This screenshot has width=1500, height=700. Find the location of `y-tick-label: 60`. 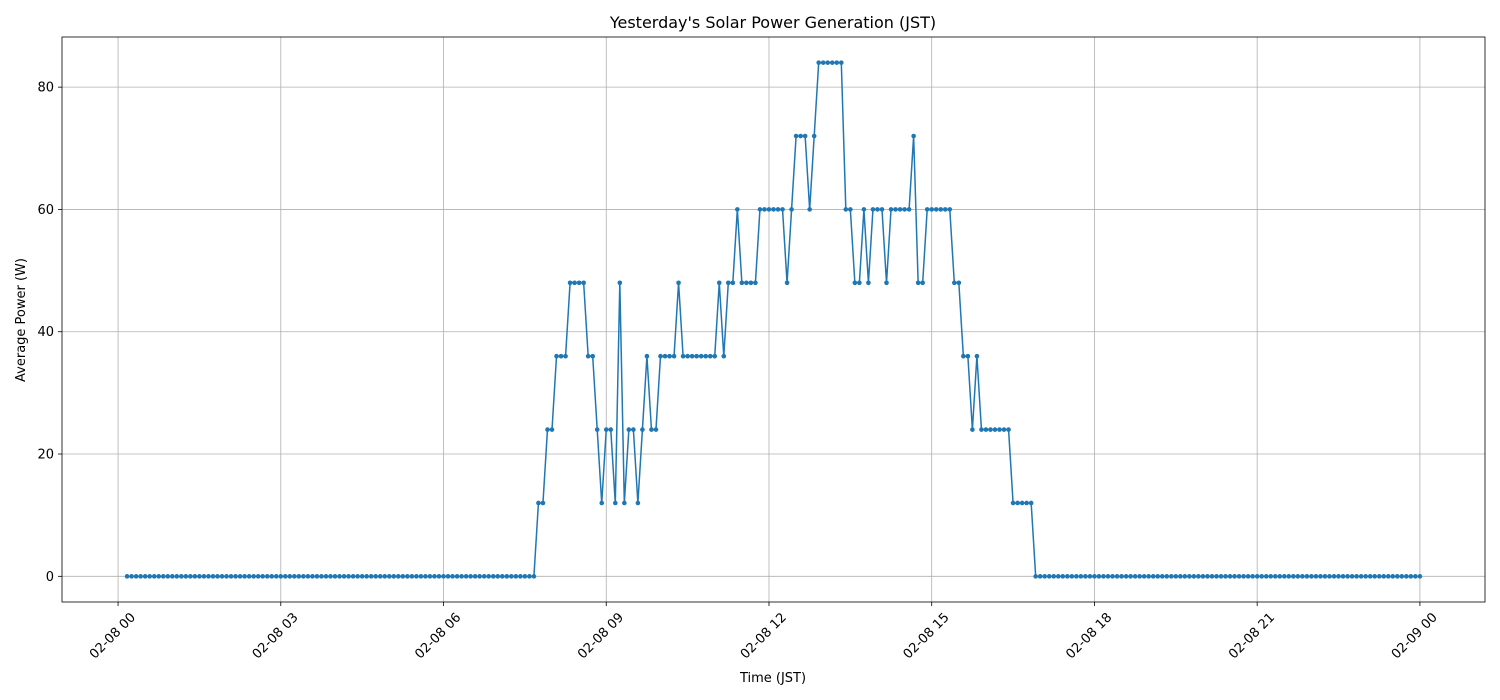

y-tick-label: 60 is located at coordinates (45, 210).